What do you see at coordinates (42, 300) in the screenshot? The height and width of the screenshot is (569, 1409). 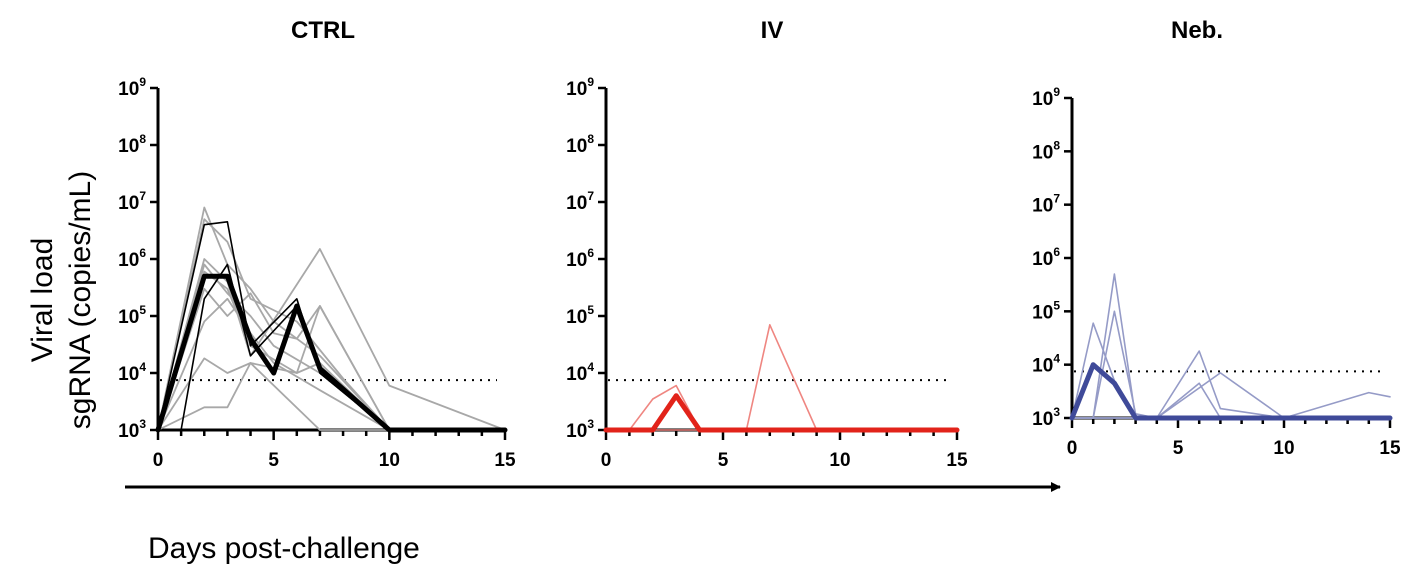 I see `y-axis-title-line1: Viral load` at bounding box center [42, 300].